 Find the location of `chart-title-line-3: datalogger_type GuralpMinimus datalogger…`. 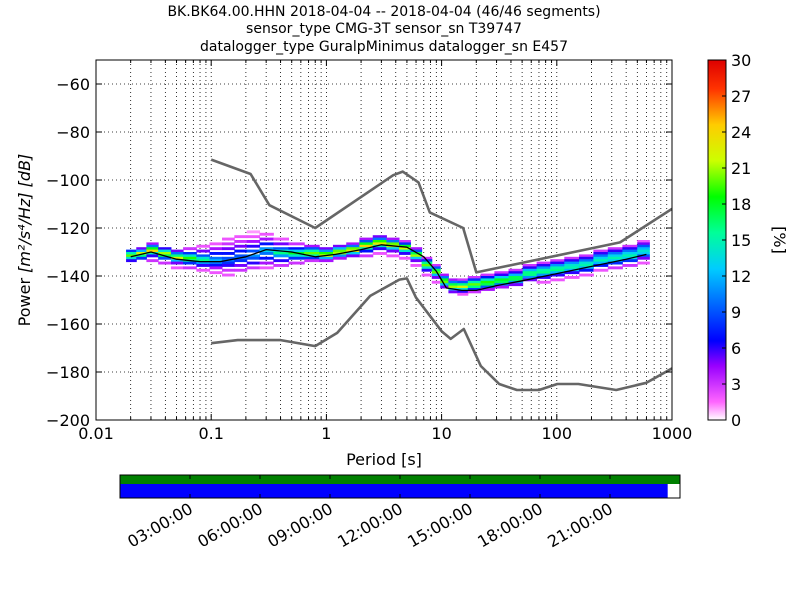

chart-title-line-3: datalogger_type GuralpMinimus datalogger… is located at coordinates (384, 47).